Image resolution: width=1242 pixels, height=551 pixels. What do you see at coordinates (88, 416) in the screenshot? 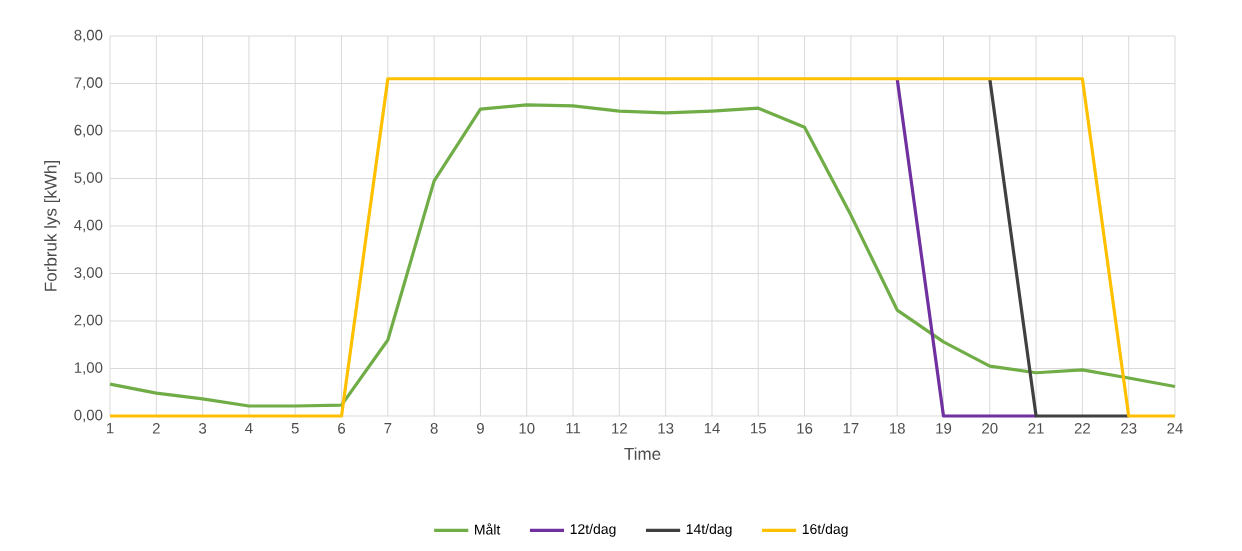
I see `y-tick-label: 0,00` at bounding box center [88, 416].